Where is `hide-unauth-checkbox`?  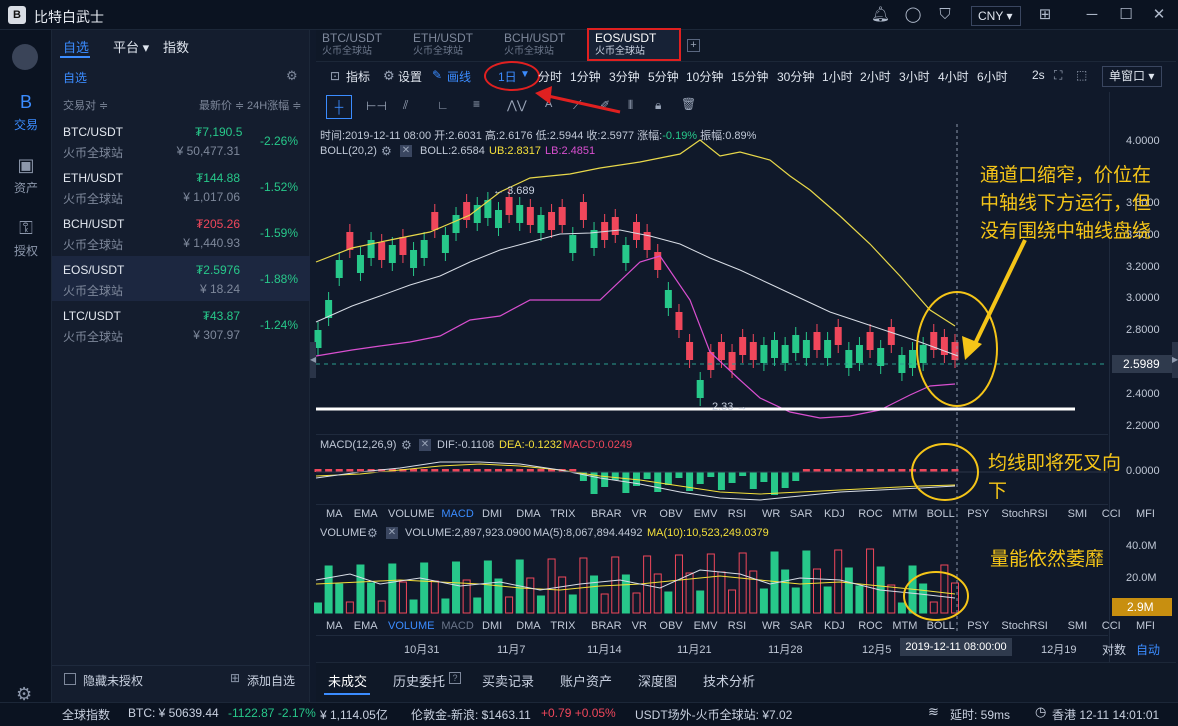 hide-unauth-checkbox is located at coordinates (70, 679).